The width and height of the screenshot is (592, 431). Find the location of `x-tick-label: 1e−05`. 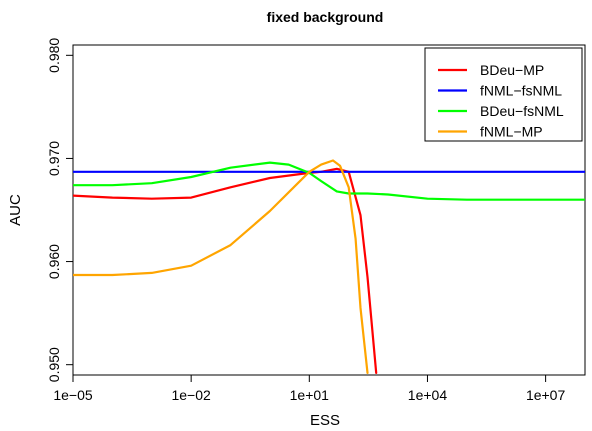

x-tick-label: 1e−05 is located at coordinates (73, 395).